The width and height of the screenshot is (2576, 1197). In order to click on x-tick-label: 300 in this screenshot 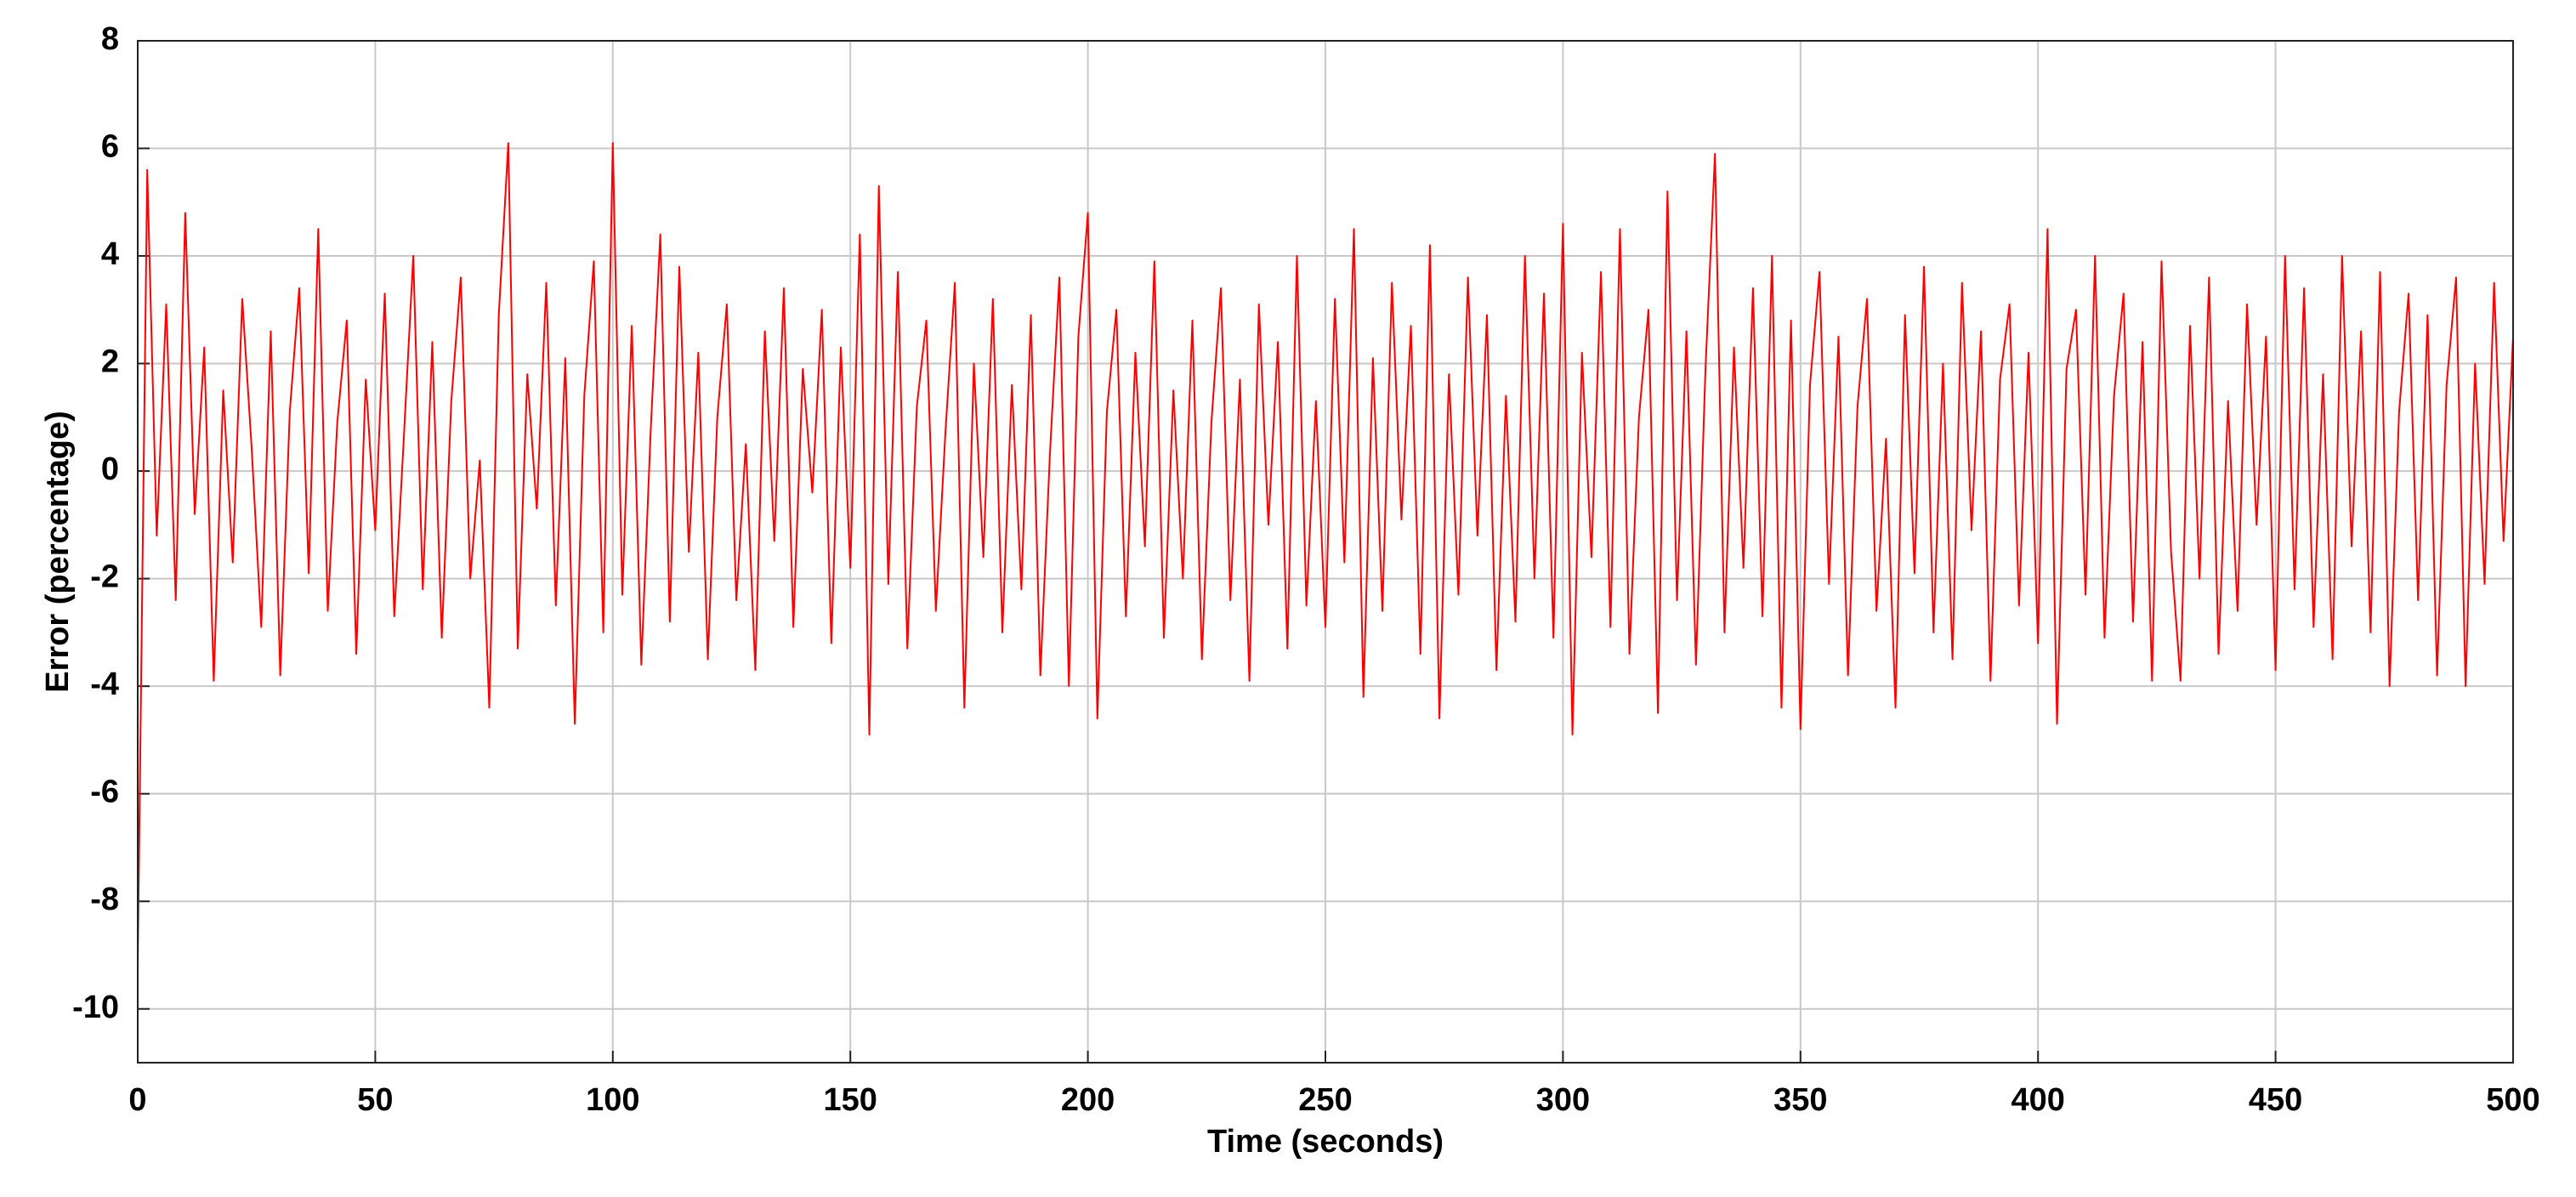, I will do `click(1563, 1100)`.